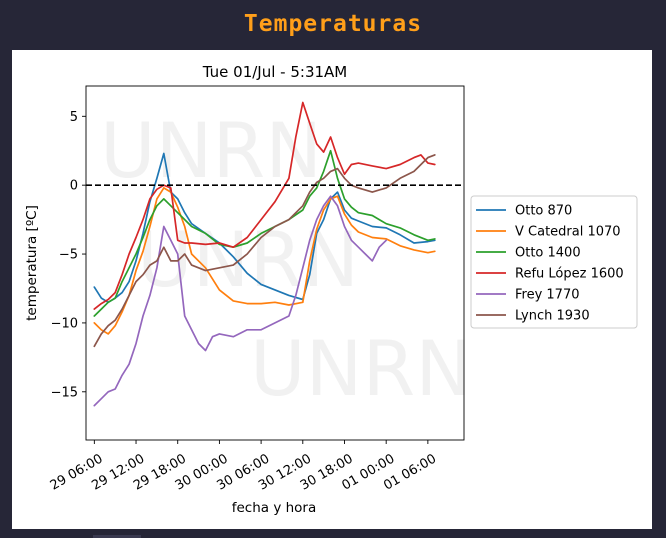 The height and width of the screenshot is (538, 666). I want to click on y-tick-label-2: 0, so click(74, 186).